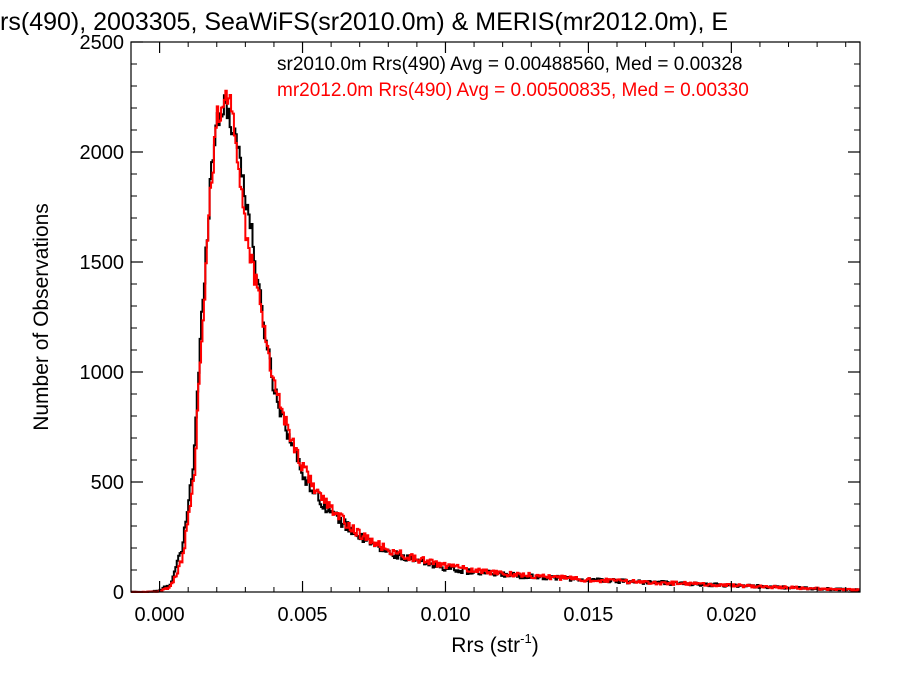 This screenshot has height=675, width=900. I want to click on y-tick-label: 2000, so click(102, 153).